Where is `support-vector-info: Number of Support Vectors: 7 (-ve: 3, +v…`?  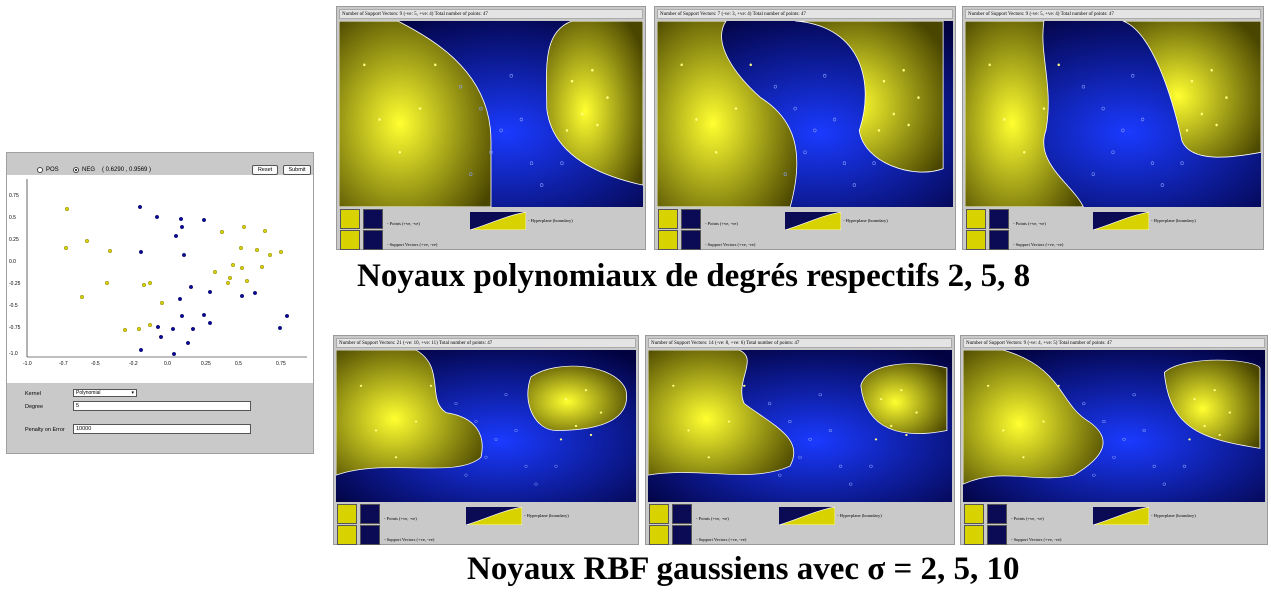
support-vector-info: Number of Support Vectors: 7 (-ve: 3, +v… is located at coordinates (805, 14).